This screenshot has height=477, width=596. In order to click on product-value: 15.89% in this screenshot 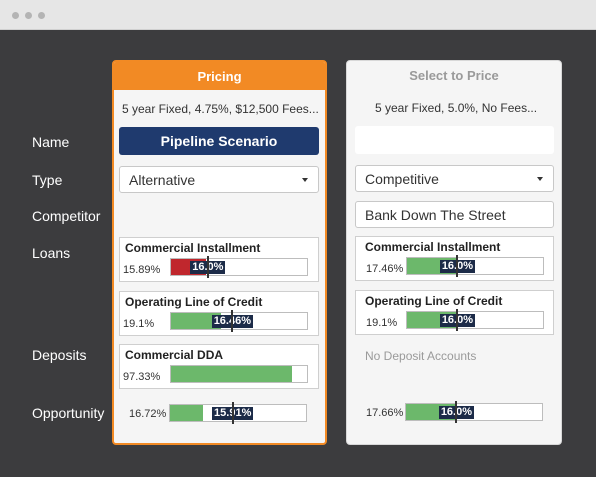, I will do `click(142, 270)`.